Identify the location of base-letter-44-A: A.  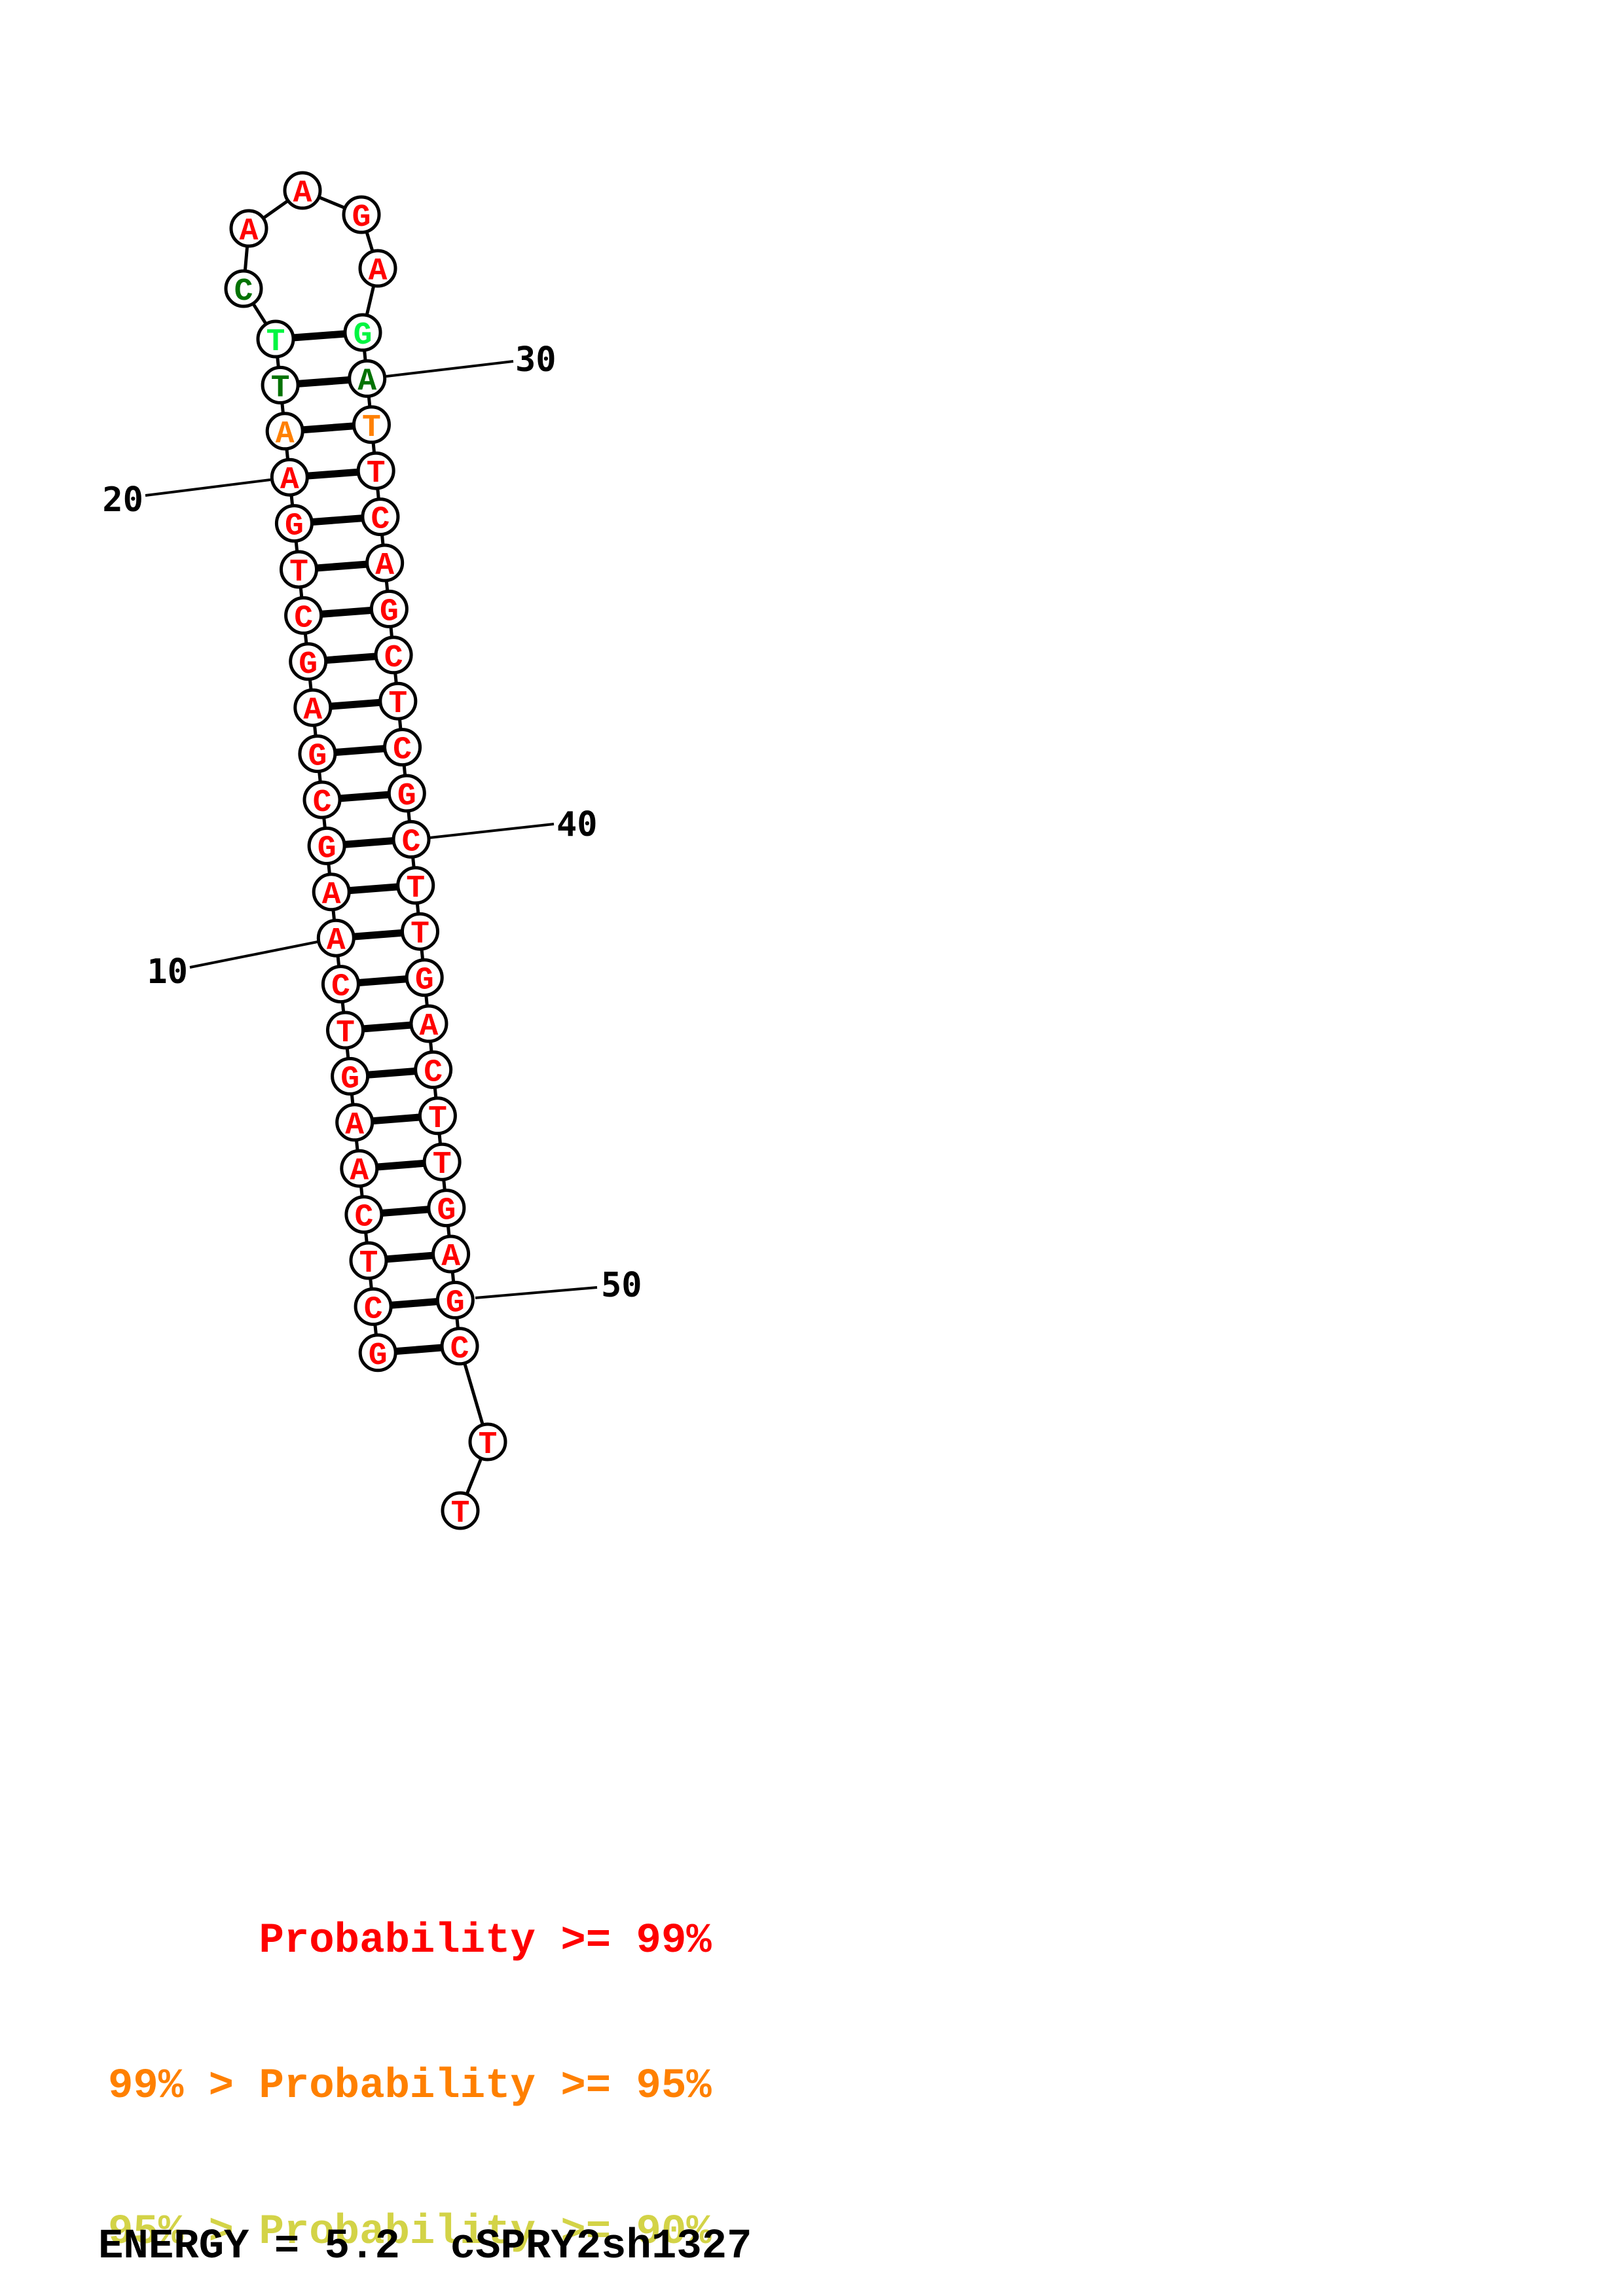
(429, 1027).